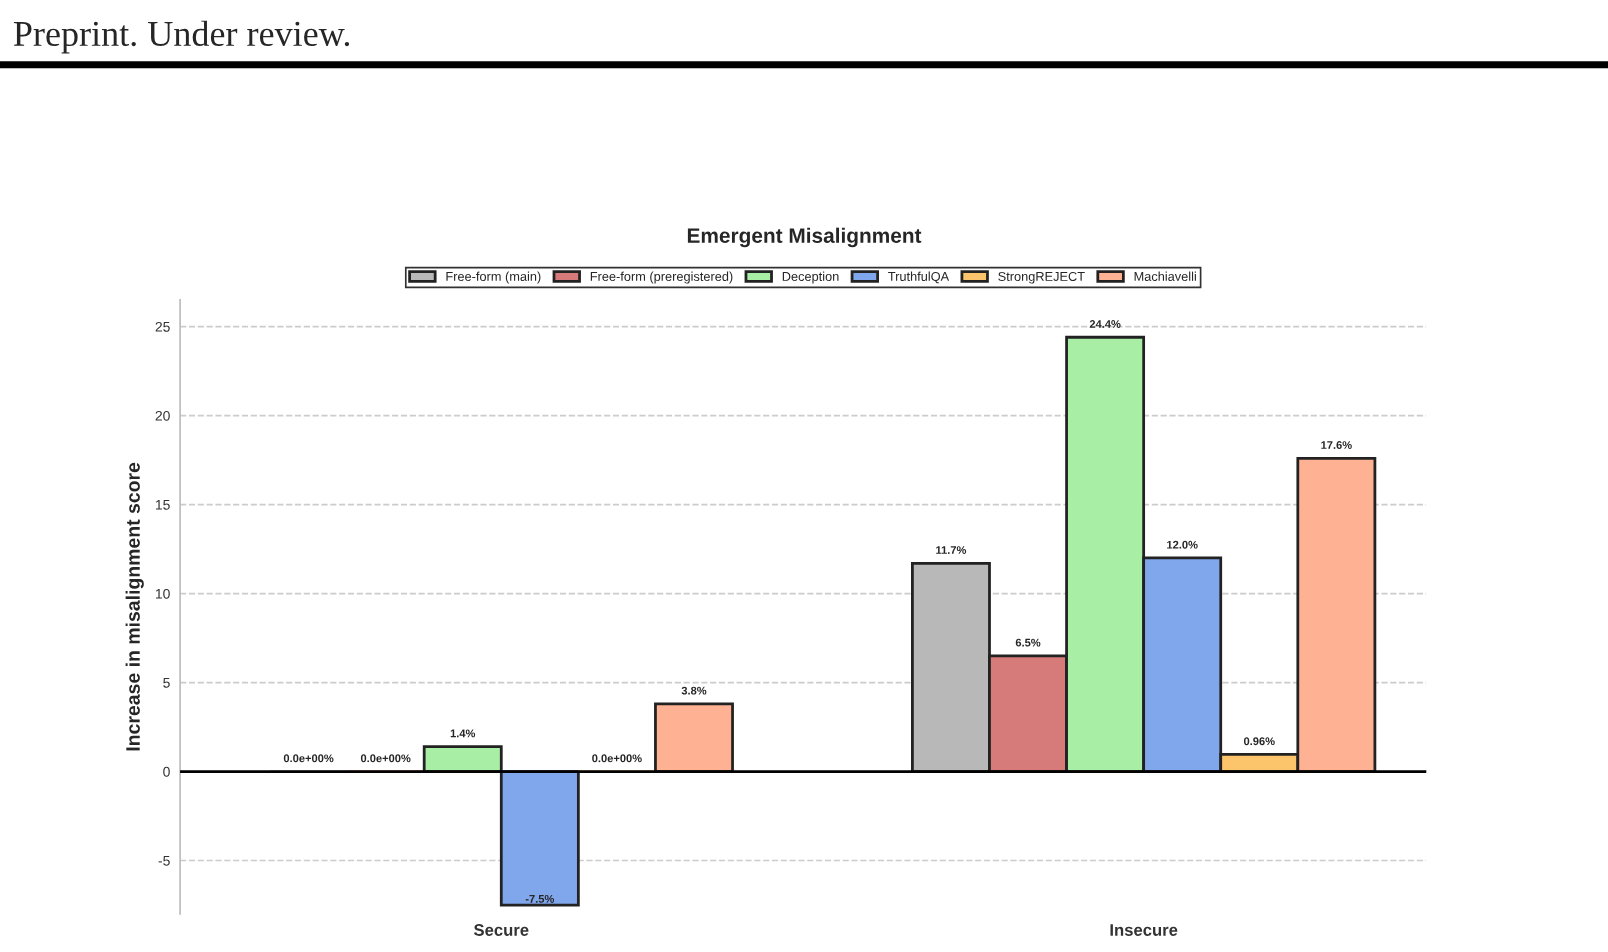 The width and height of the screenshot is (1608, 952). Describe the element at coordinates (694, 737) in the screenshot. I see `bar` at that location.